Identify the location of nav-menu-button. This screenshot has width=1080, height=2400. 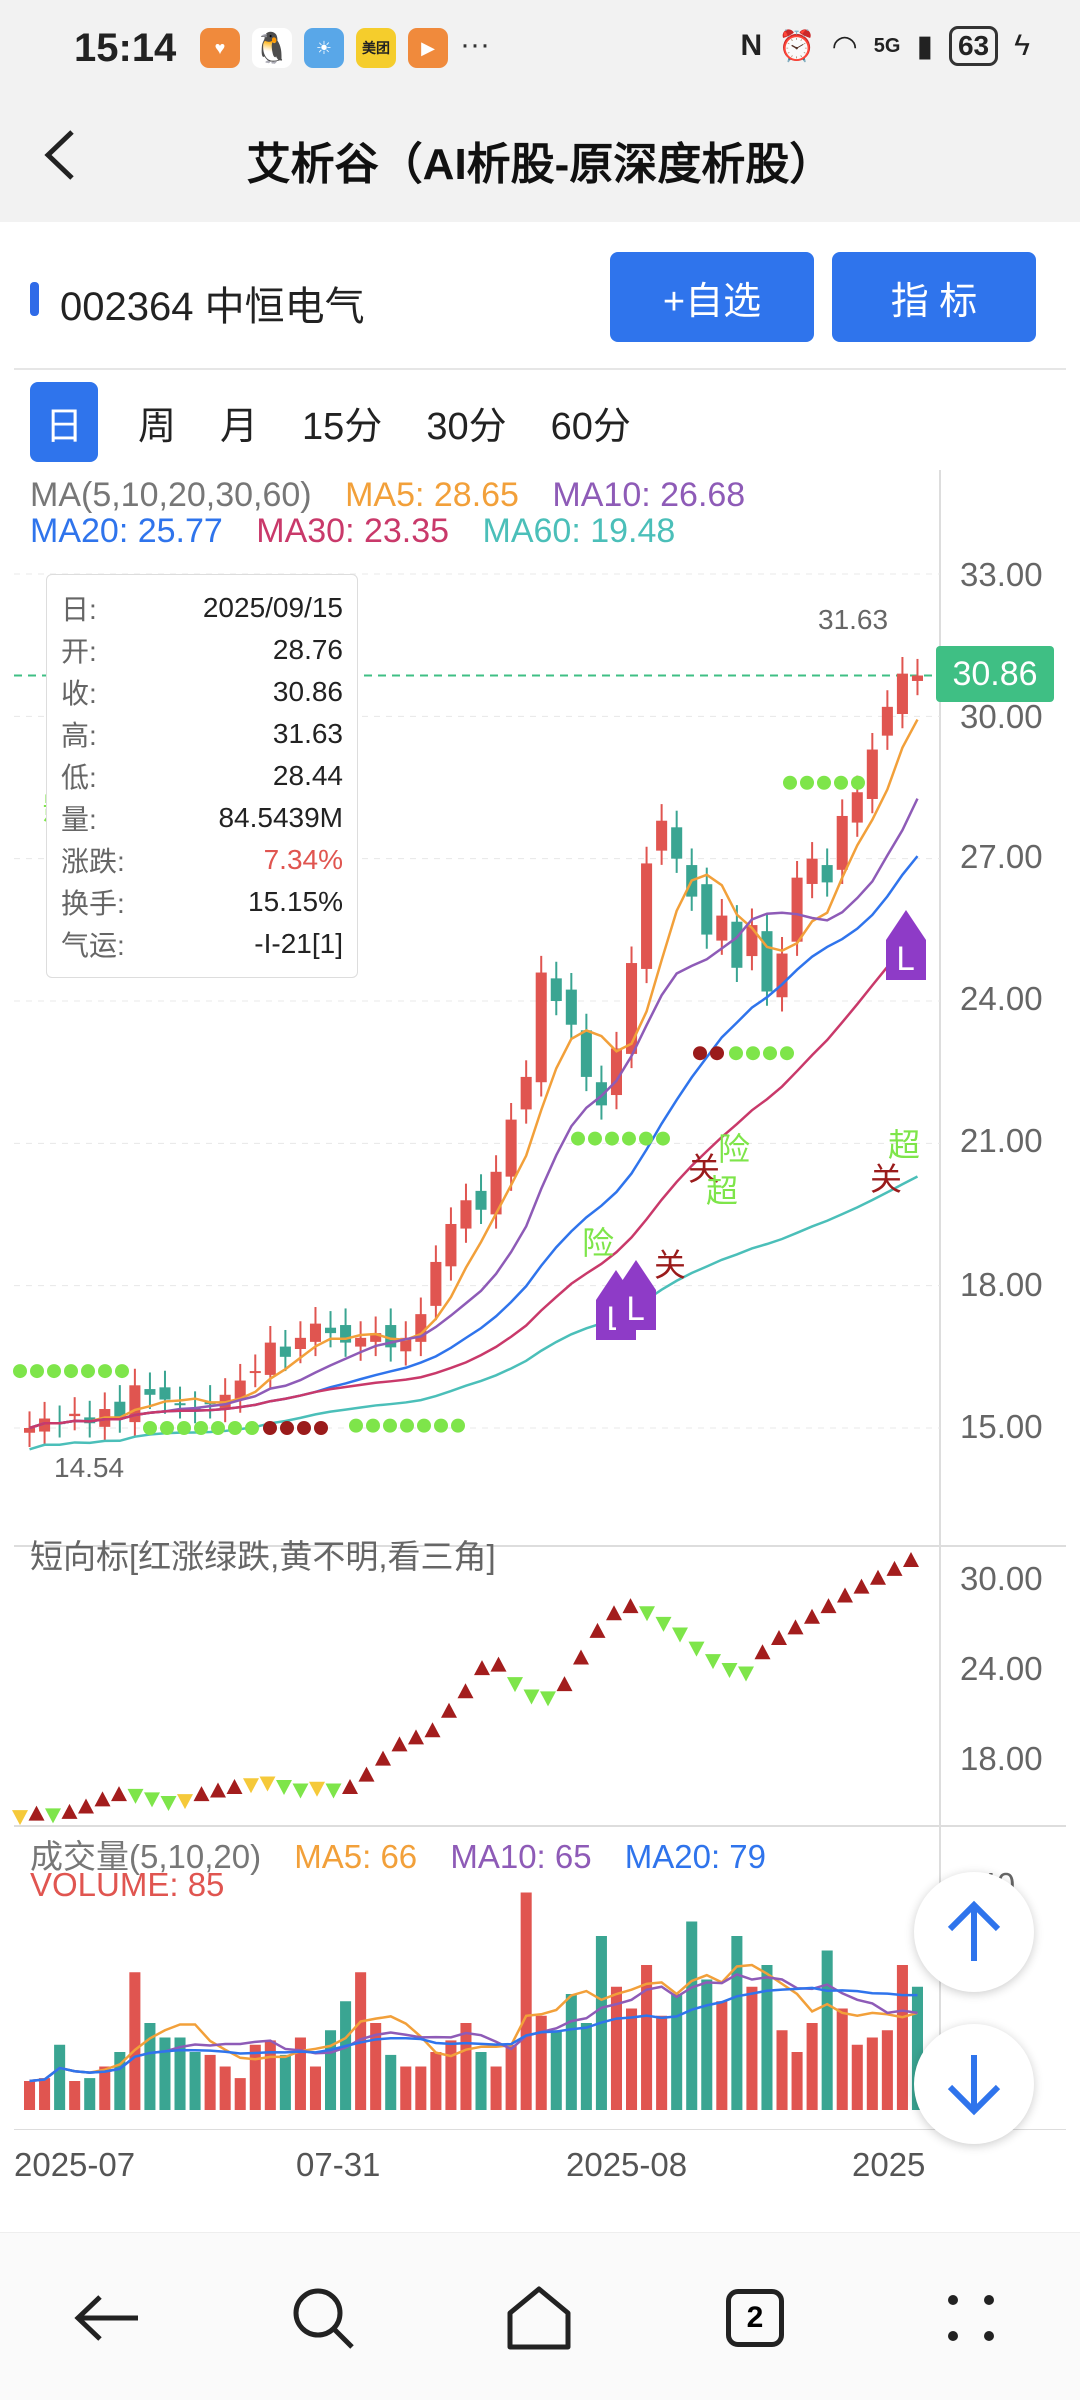
(971, 2318).